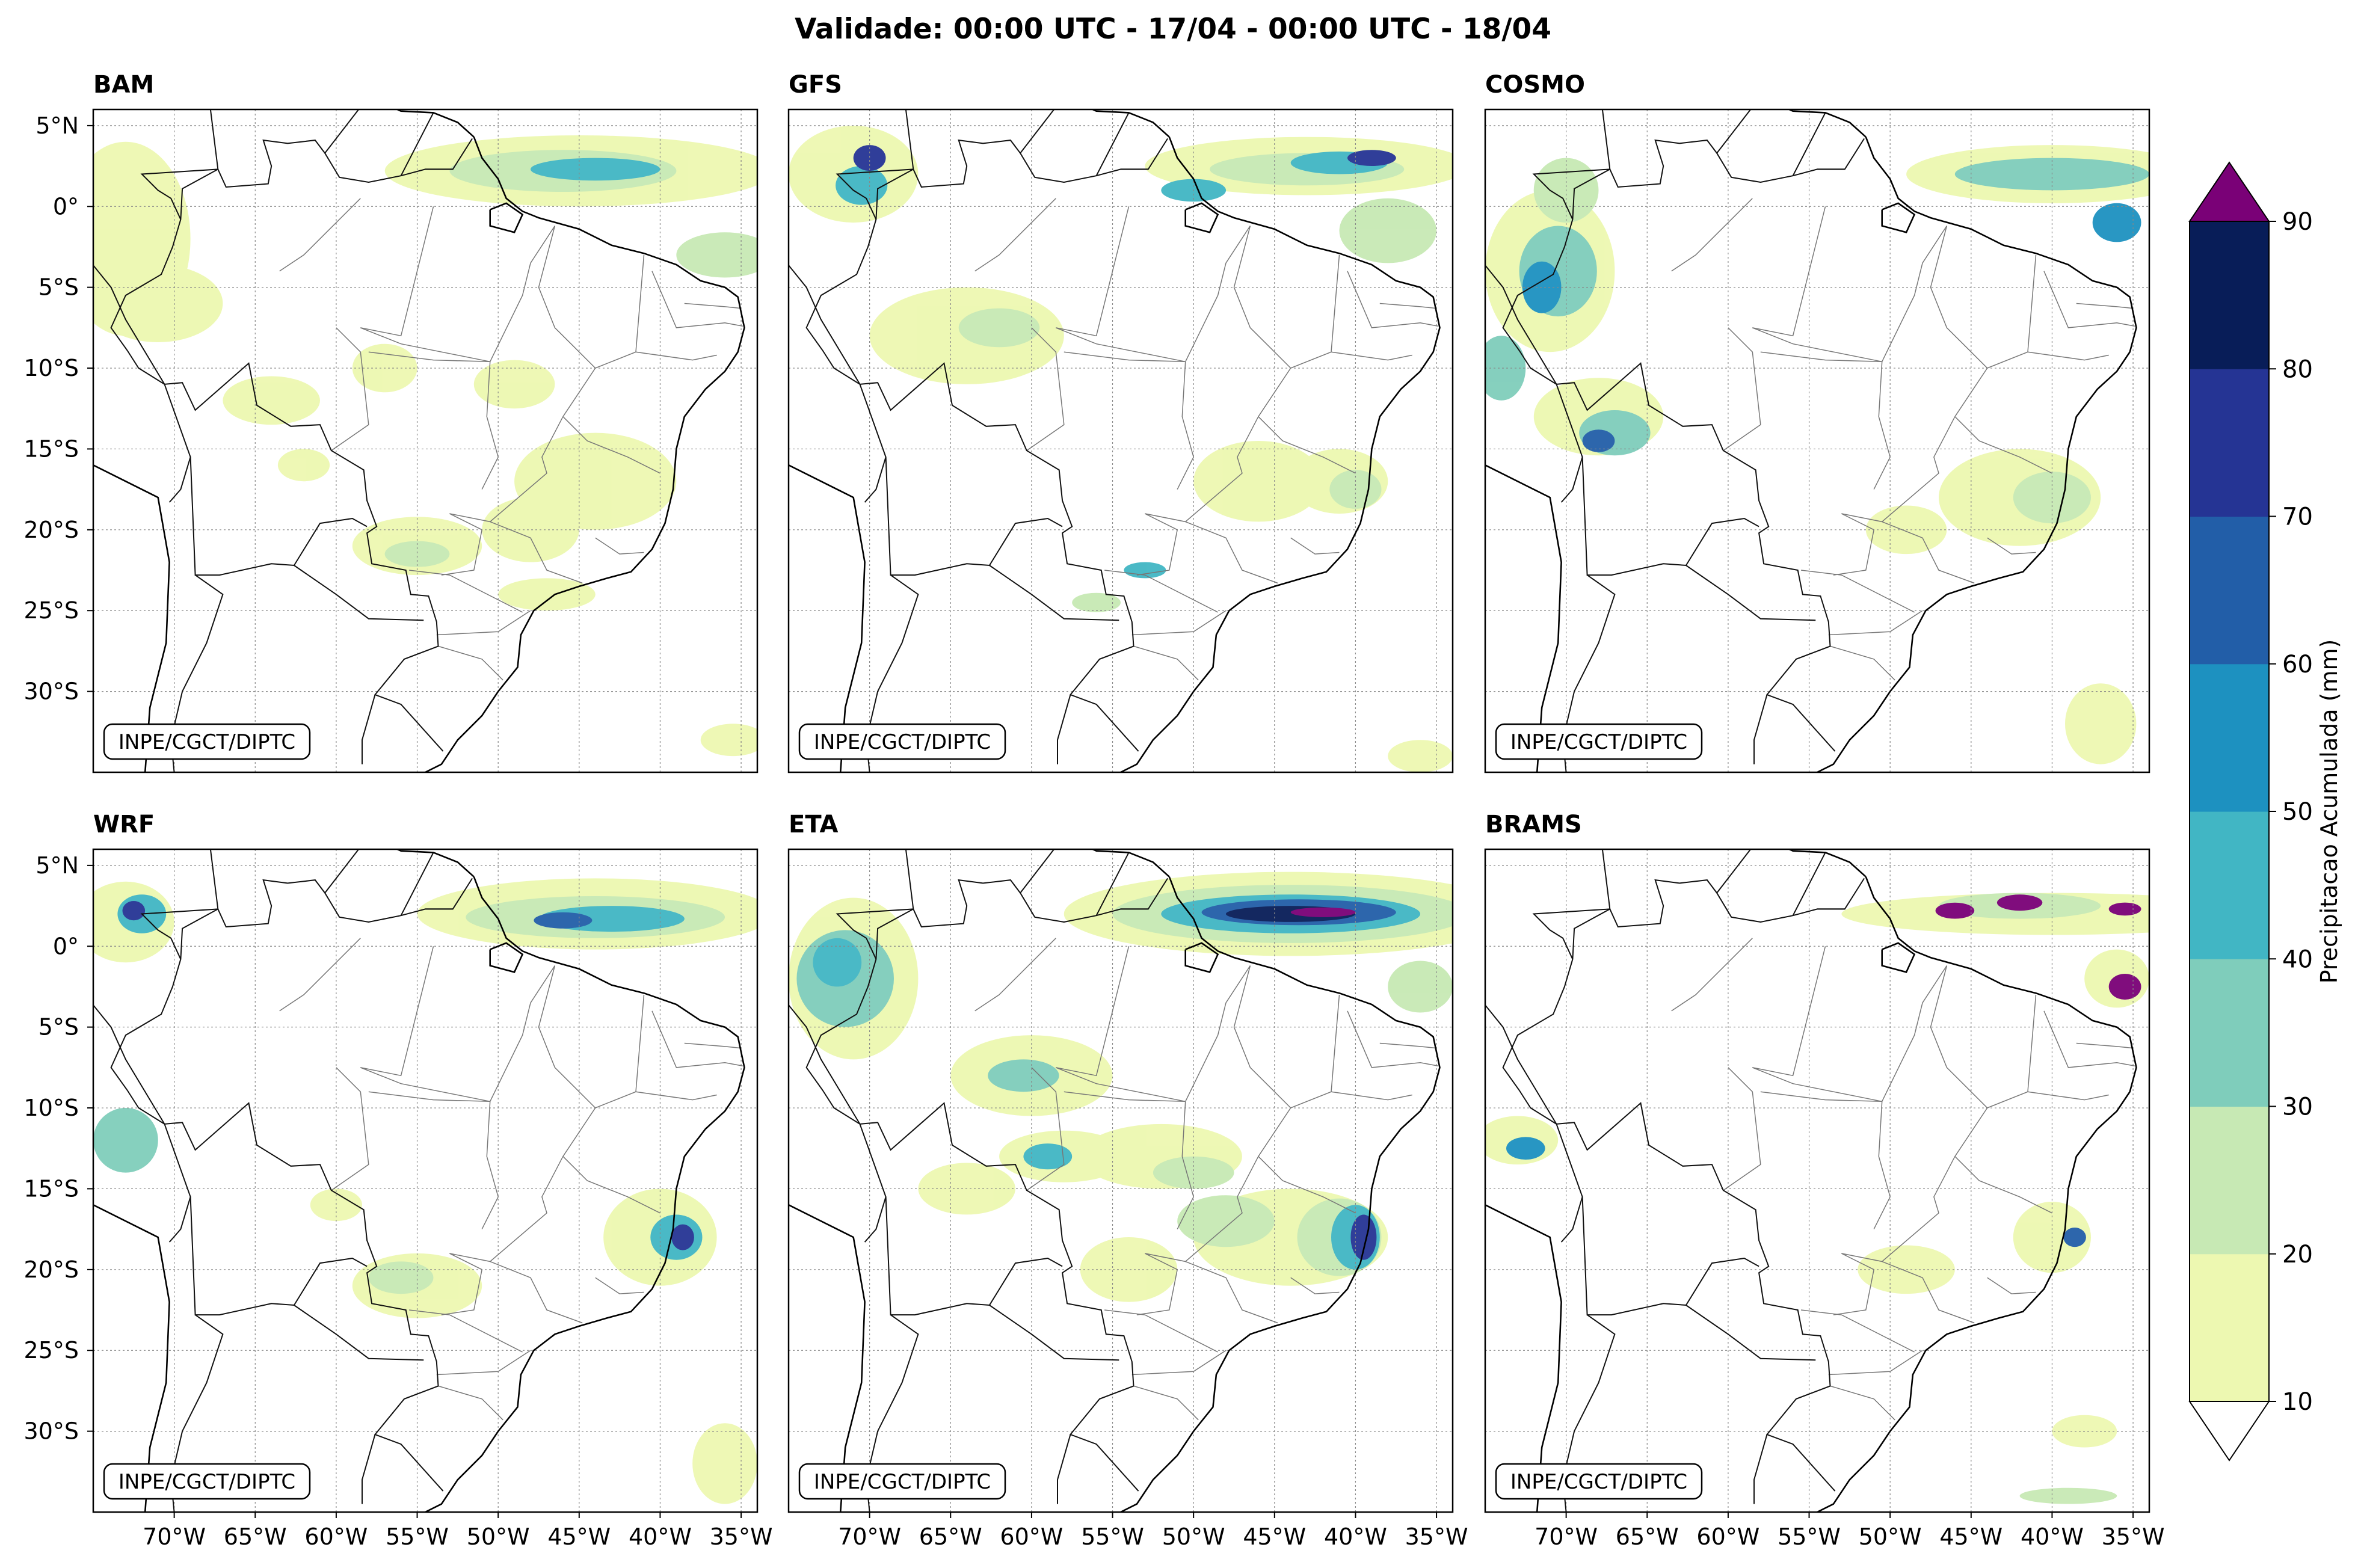 The image size is (2358, 1568). I want to click on lat-tick-label: 5°N, so click(57, 126).